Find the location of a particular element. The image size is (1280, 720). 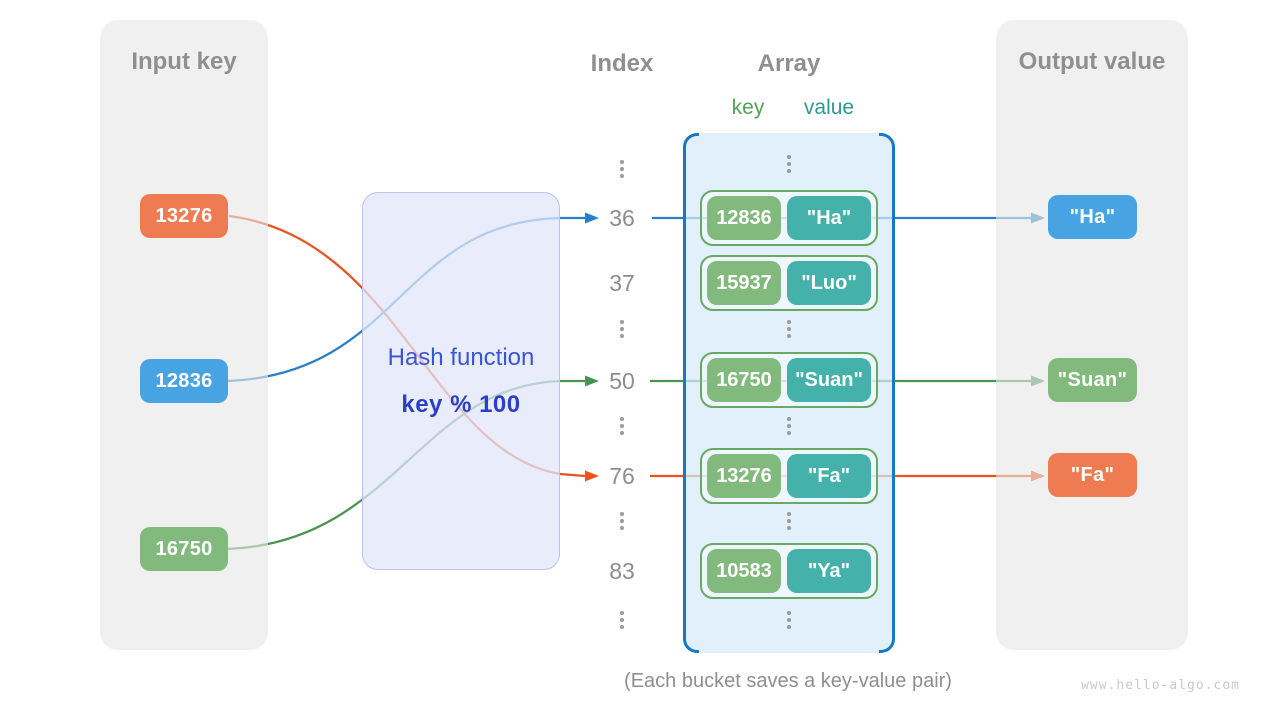

output-value-suan: "Suan" is located at coordinates (1092, 380).